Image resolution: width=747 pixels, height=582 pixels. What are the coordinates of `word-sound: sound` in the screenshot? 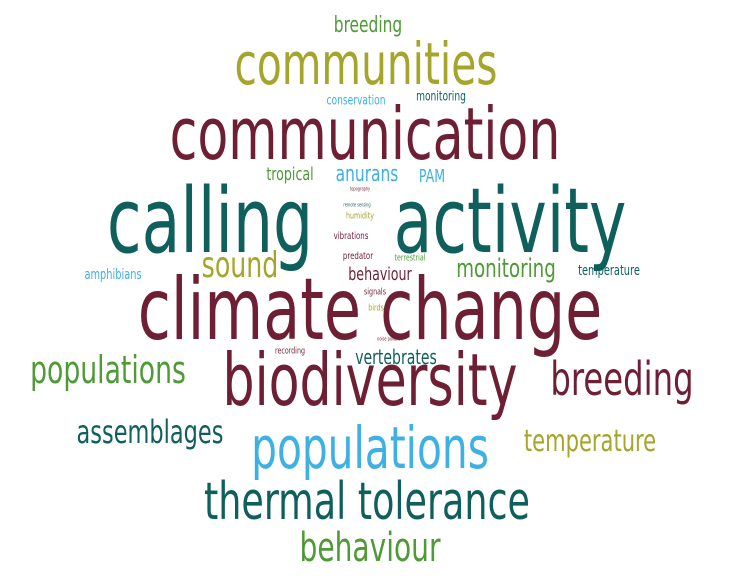 It's located at (240, 265).